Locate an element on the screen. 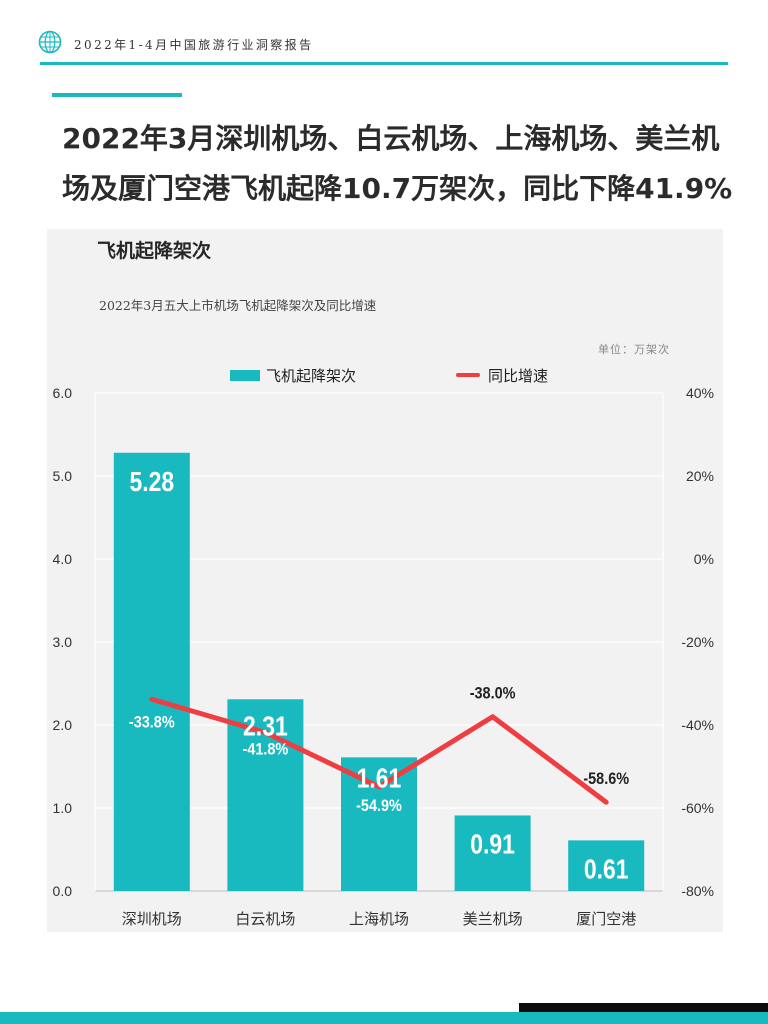  y-right-tick-label: 0% is located at coordinates (704, 559).